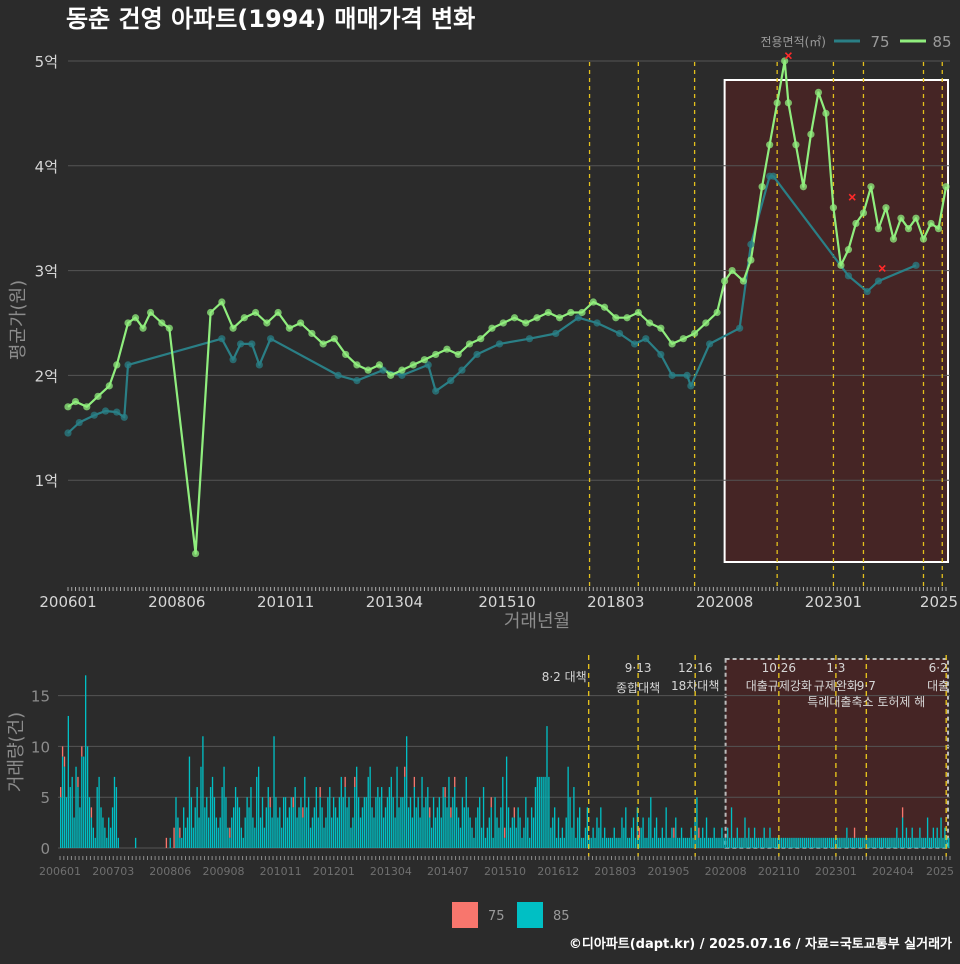  Describe the element at coordinates (334, 871) in the screenshot. I see `bar-x-tick-label: 201201` at that location.